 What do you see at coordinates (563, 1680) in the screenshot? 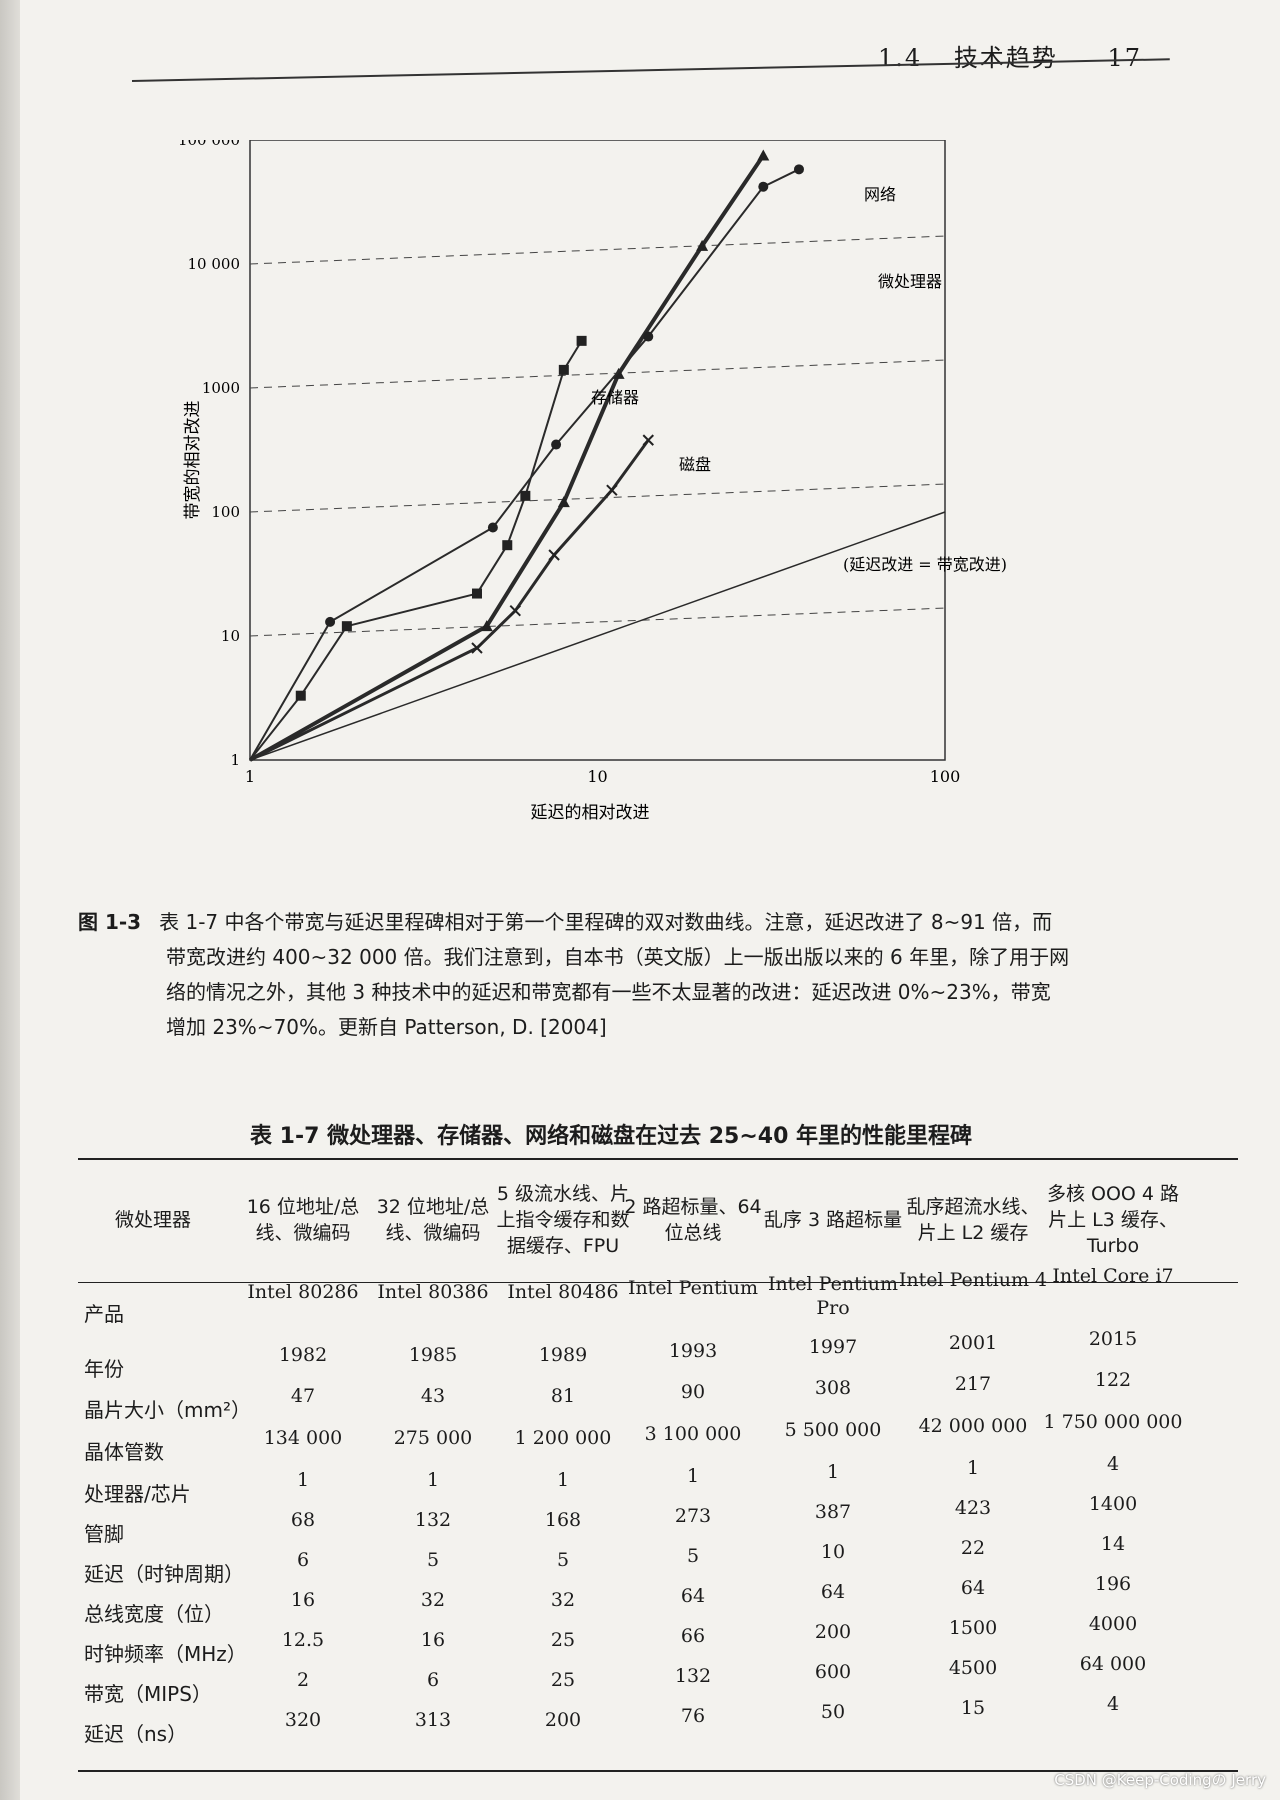
I see `table-cell: 25` at bounding box center [563, 1680].